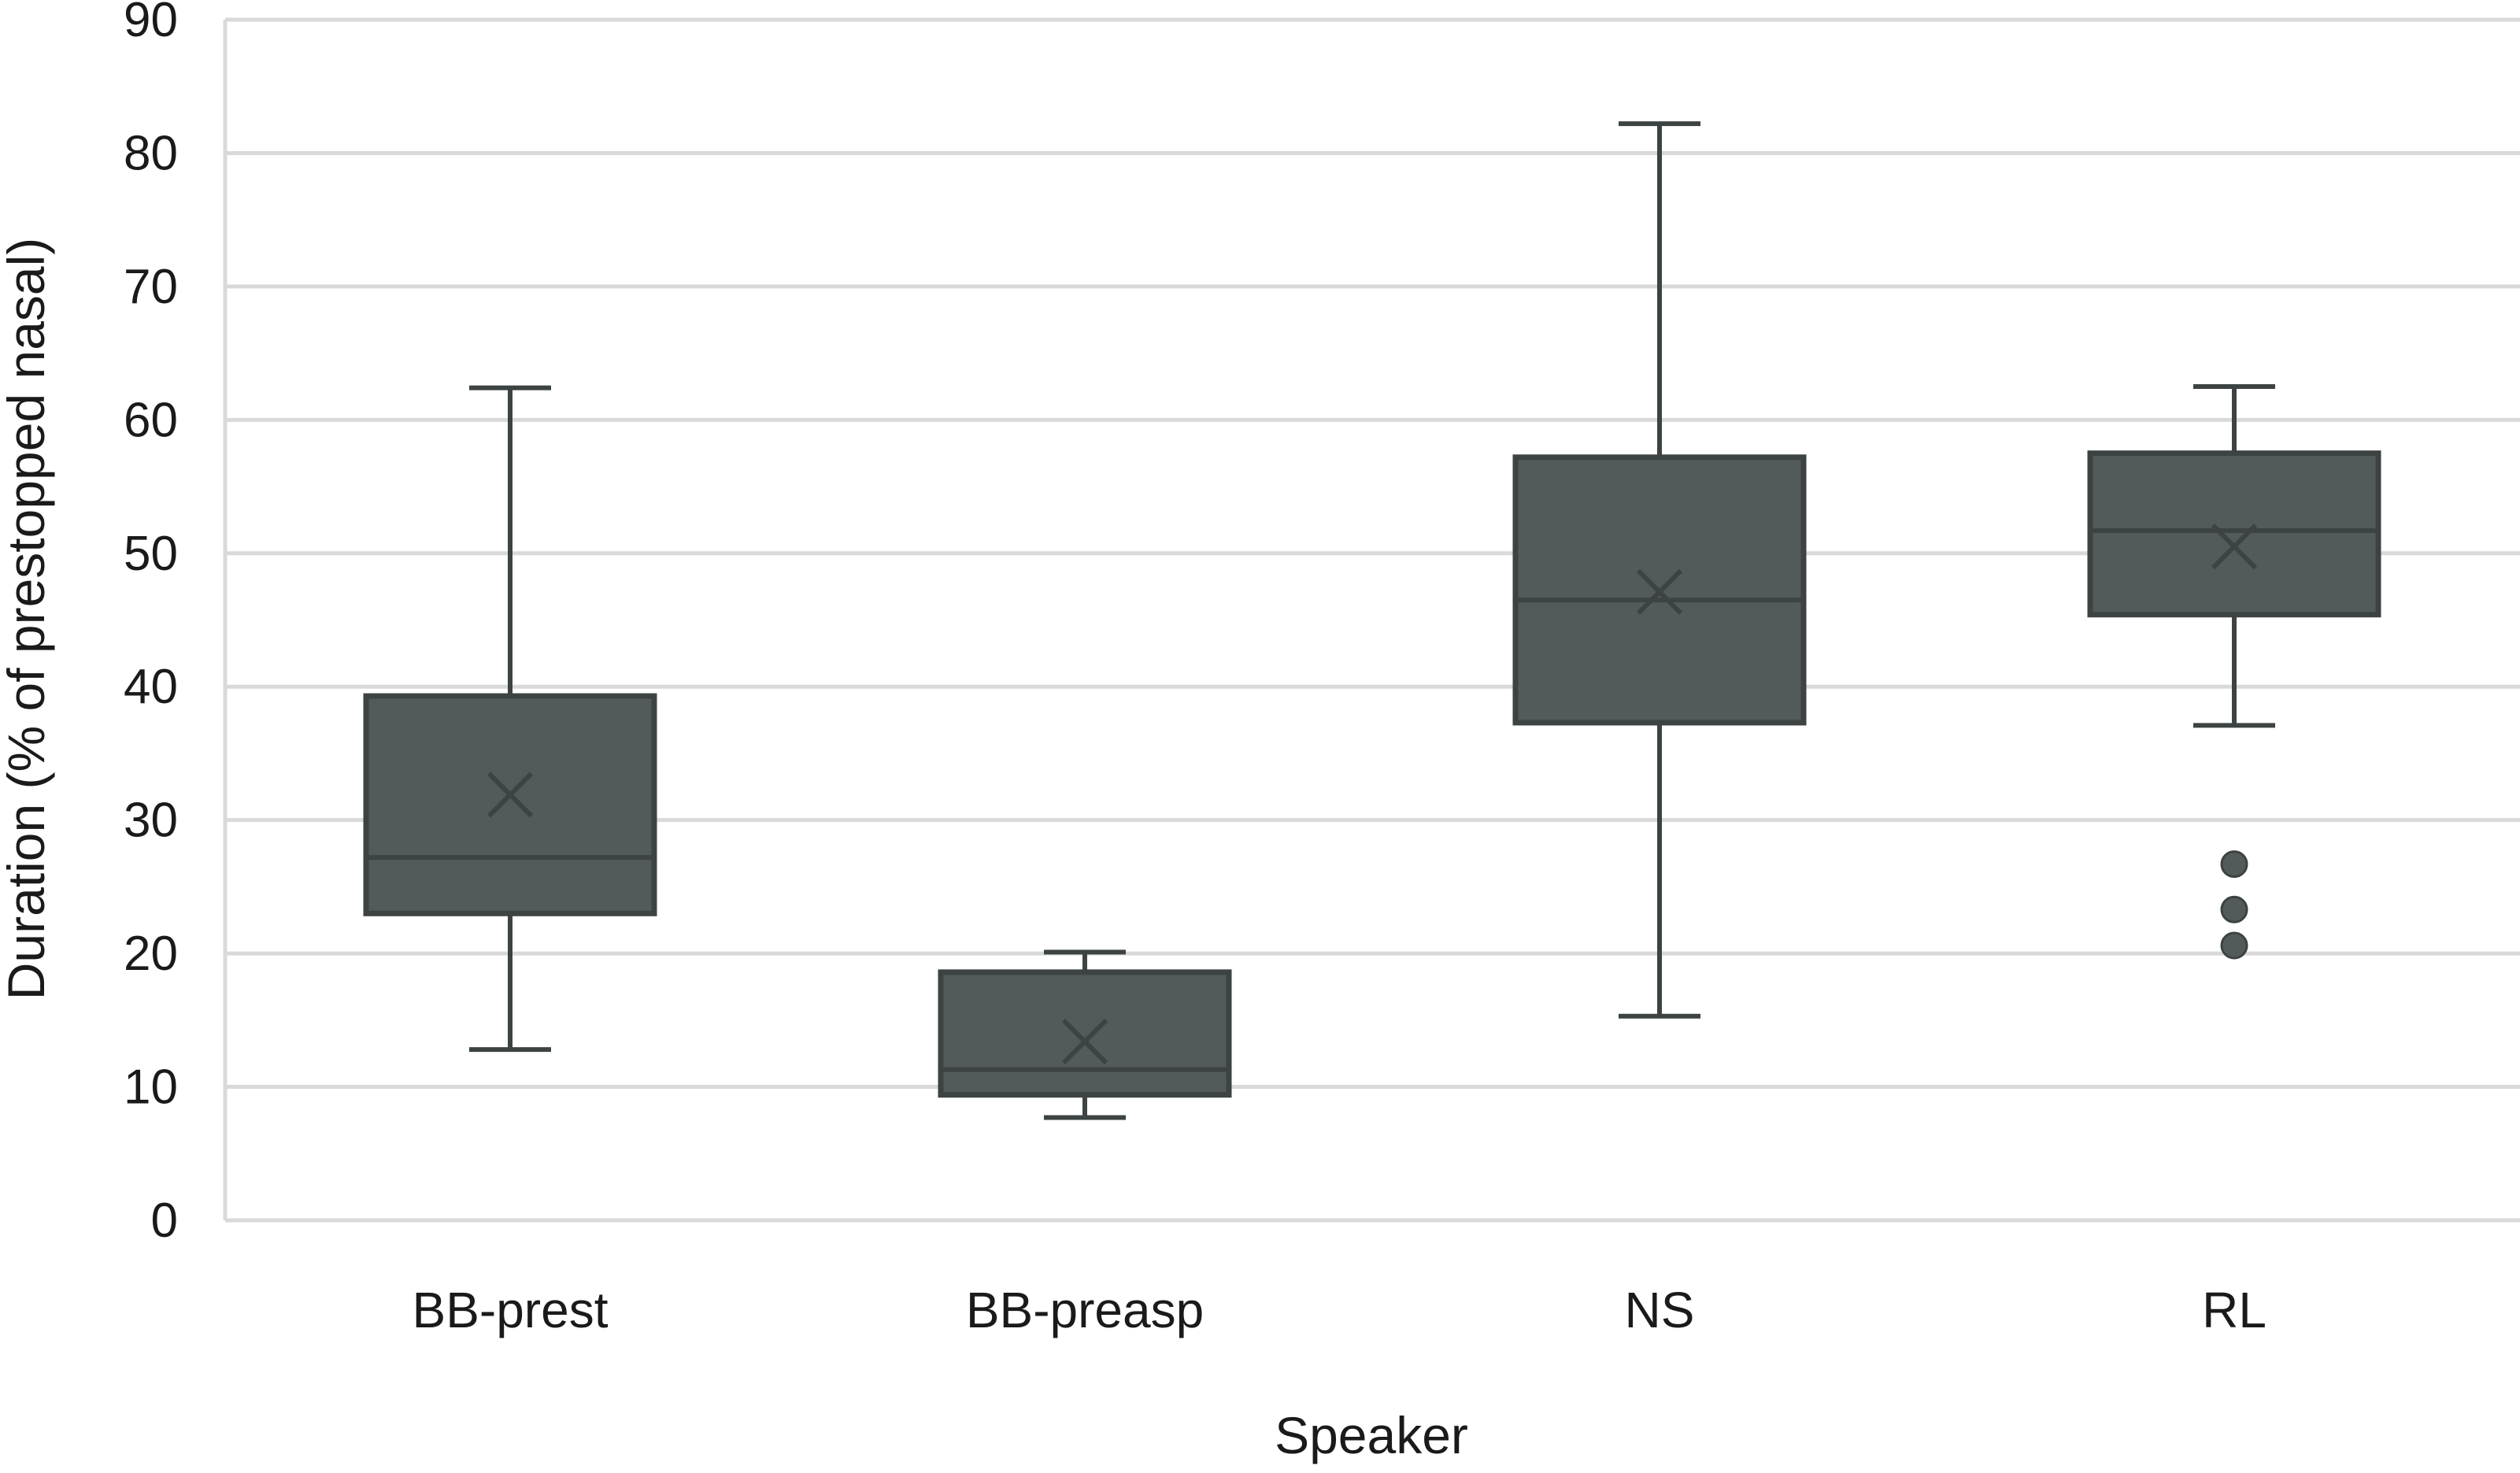  I want to click on y-tick-label-0: 0, so click(164, 1221).